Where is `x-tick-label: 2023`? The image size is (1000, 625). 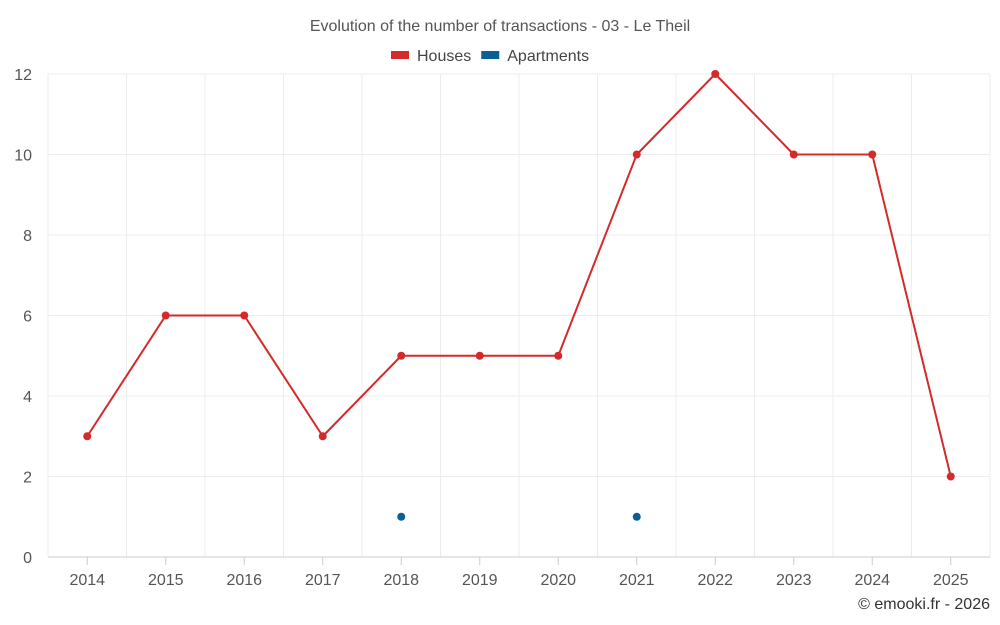
x-tick-label: 2023 is located at coordinates (794, 580).